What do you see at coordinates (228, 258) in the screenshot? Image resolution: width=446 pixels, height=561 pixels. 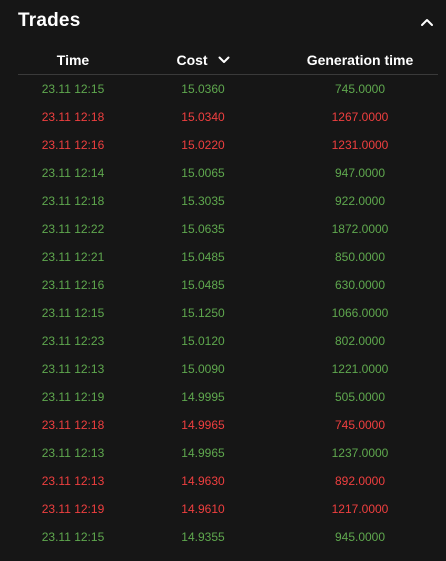 I see `table-row: 23.11 12:21 15.0485 850.0000` at bounding box center [228, 258].